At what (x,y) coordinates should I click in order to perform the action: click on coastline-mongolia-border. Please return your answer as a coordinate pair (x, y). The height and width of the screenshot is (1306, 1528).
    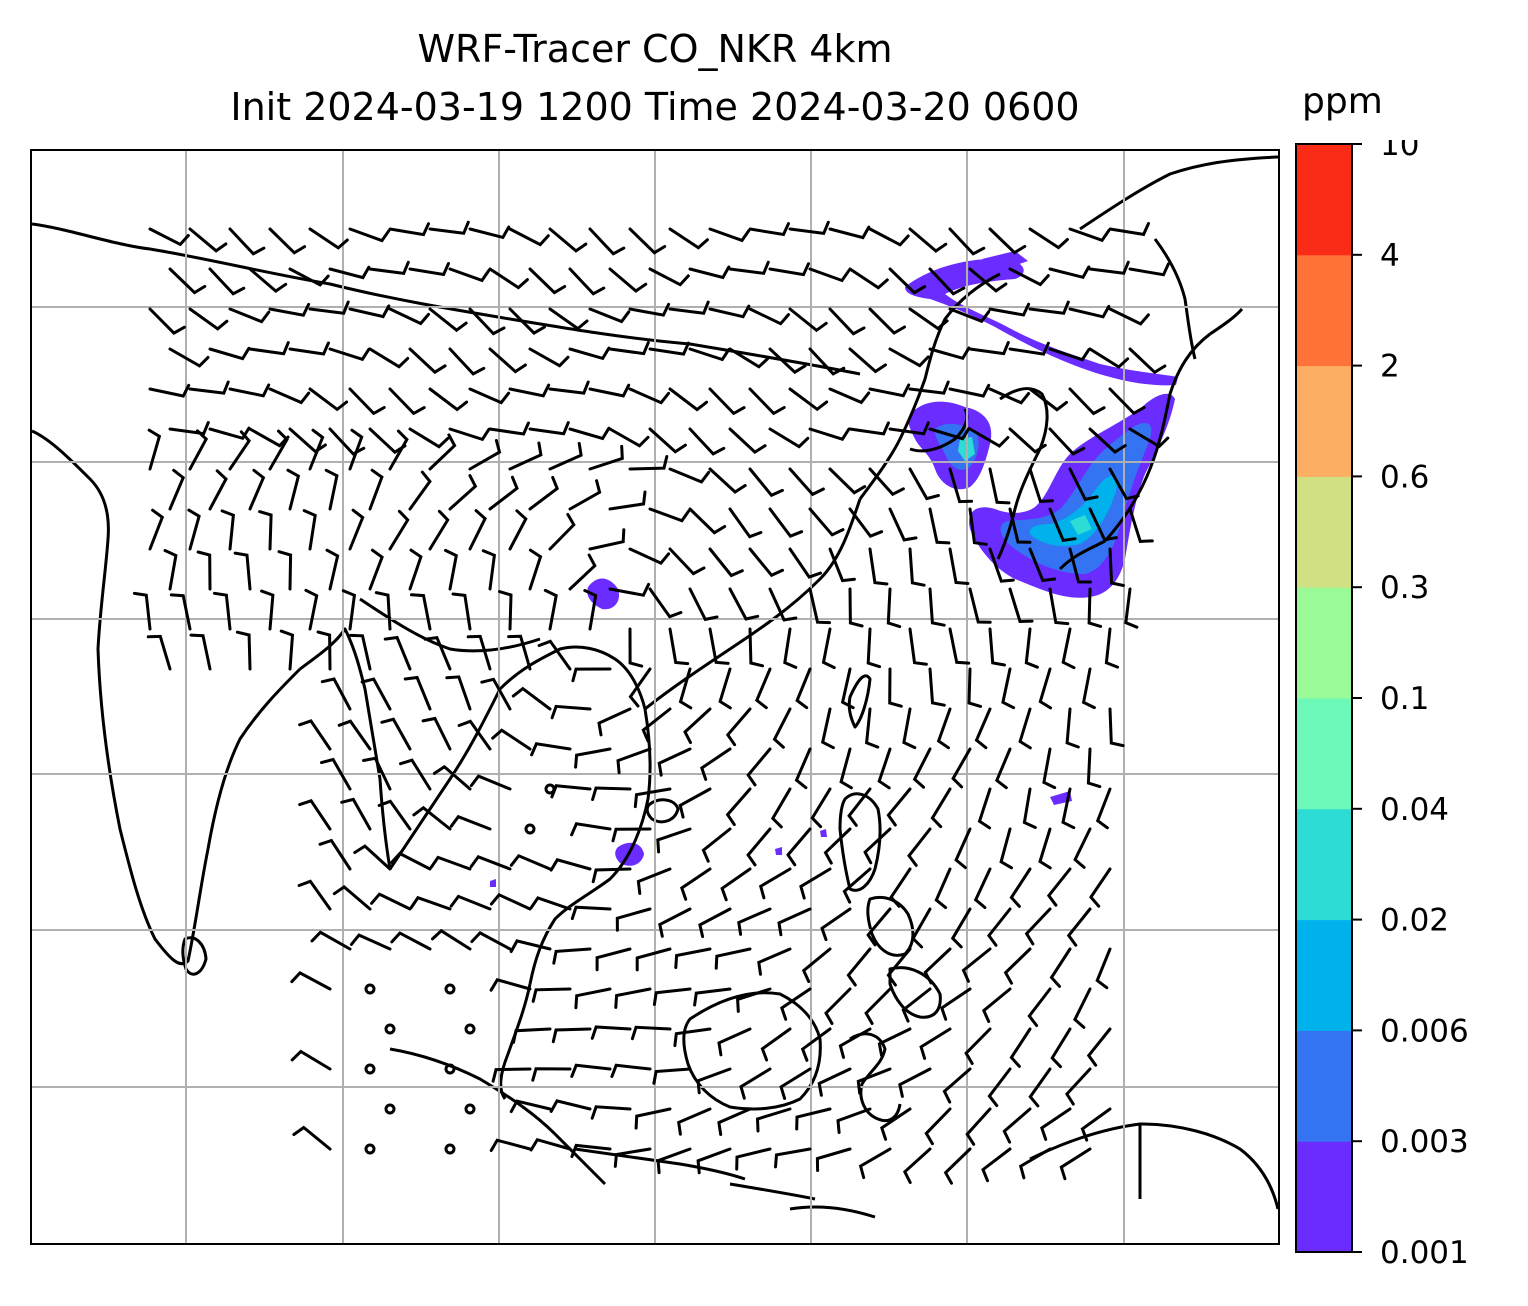
    Looking at the image, I should click on (446, 299).